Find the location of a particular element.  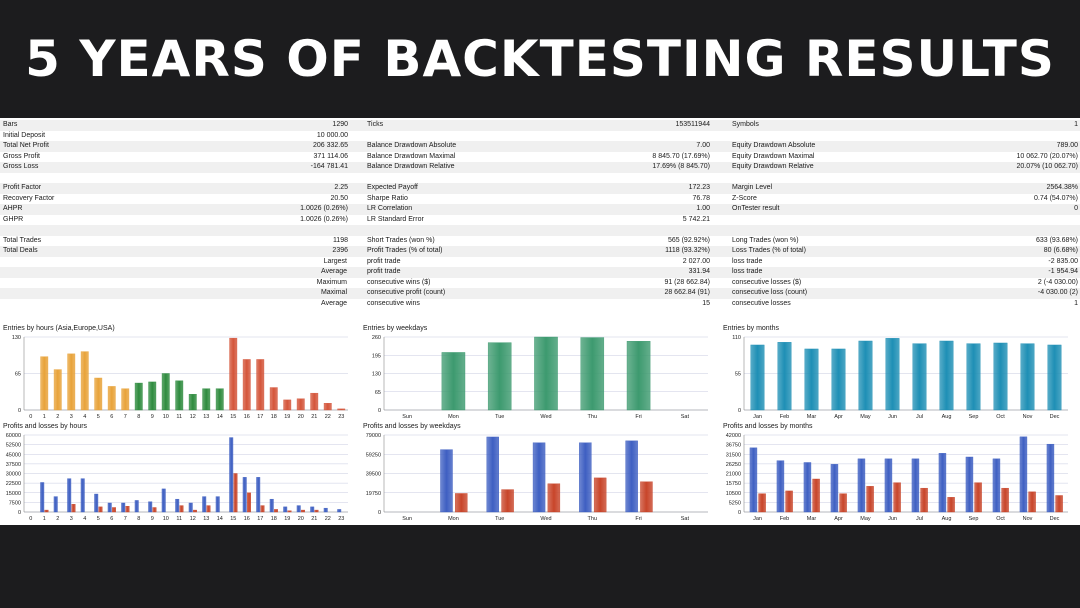

y-tick-label: 65 is located at coordinates (378, 393).